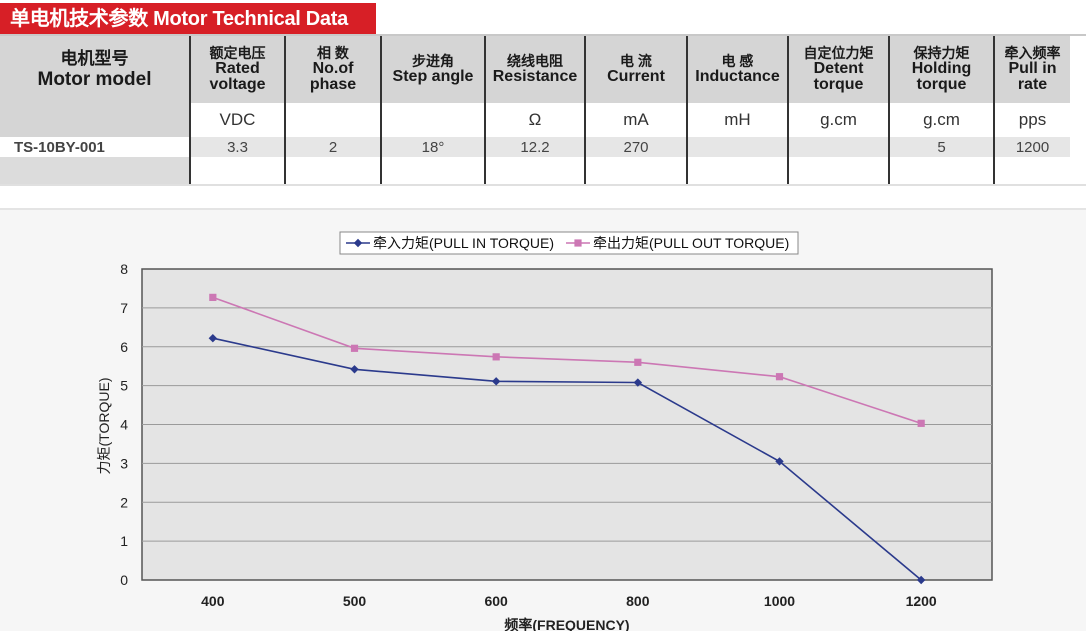 Image resolution: width=1086 pixels, height=636 pixels. I want to click on header-cn: 电 感, so click(737, 61).